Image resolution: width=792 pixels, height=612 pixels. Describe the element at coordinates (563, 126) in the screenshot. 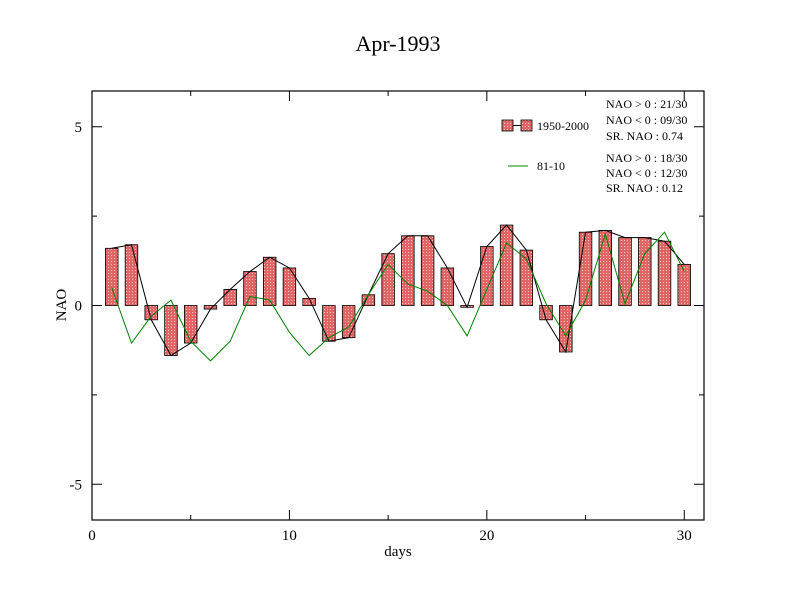

I see `legend-bar-label: 1950-2000` at that location.